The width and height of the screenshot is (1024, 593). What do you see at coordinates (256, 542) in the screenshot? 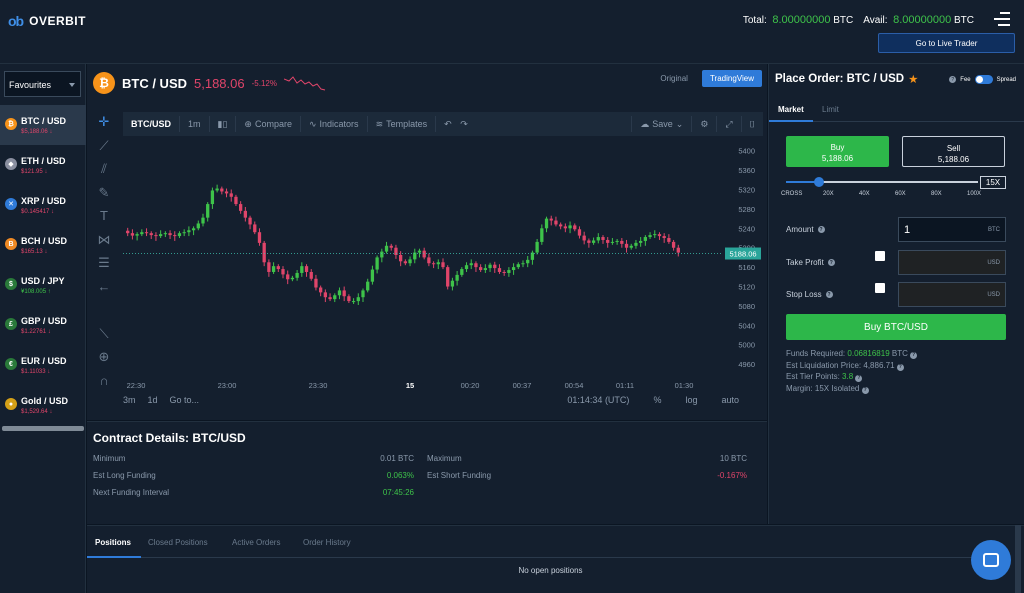
I see `positions-tab: Active Orders` at bounding box center [256, 542].